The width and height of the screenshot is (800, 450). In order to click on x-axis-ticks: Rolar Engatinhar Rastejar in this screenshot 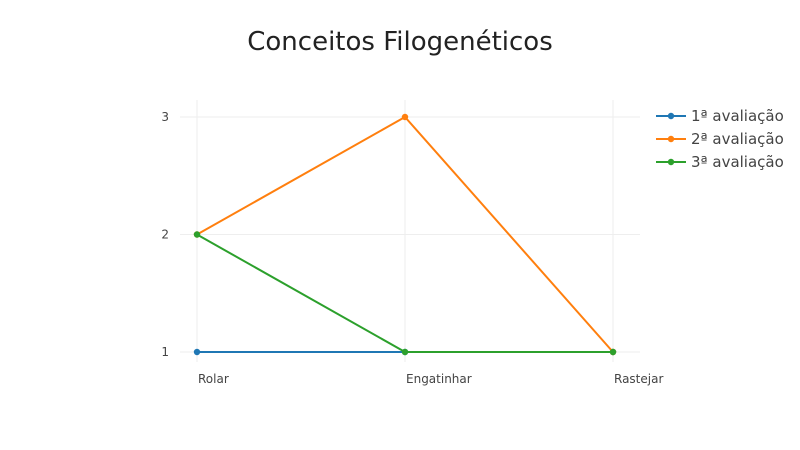, I will do `click(430, 379)`.